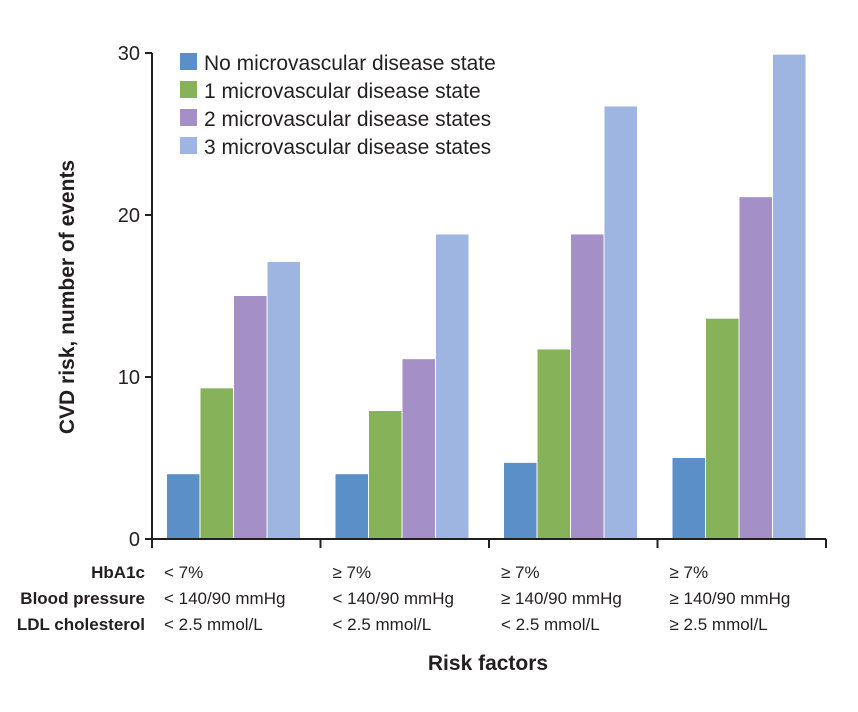  Describe the element at coordinates (350, 63) in the screenshot. I see `legend-label: No microvascular disease state` at that location.